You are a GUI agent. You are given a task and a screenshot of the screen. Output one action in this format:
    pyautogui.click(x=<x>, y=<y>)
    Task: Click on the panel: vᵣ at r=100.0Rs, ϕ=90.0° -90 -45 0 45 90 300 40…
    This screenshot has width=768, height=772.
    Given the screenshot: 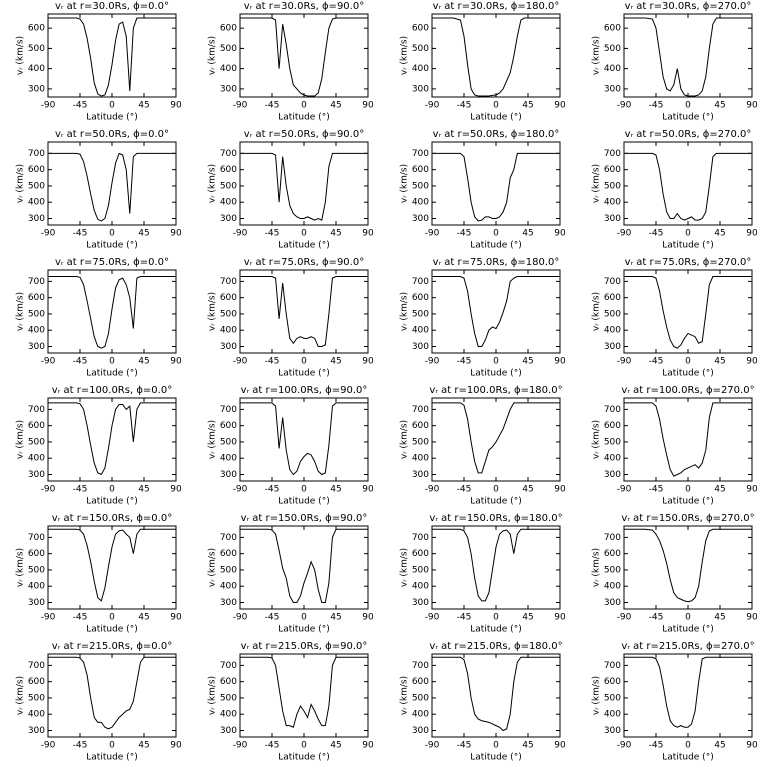 What is the action you would take?
    pyautogui.click(x=291, y=446)
    